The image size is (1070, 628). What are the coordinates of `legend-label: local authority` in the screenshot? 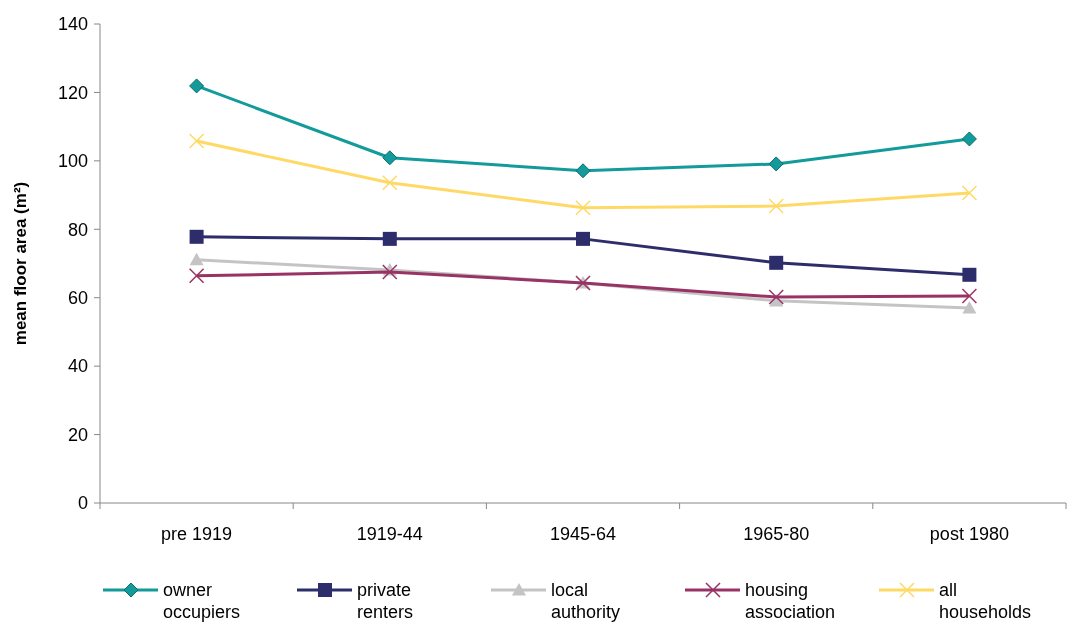 It's located at (586, 601).